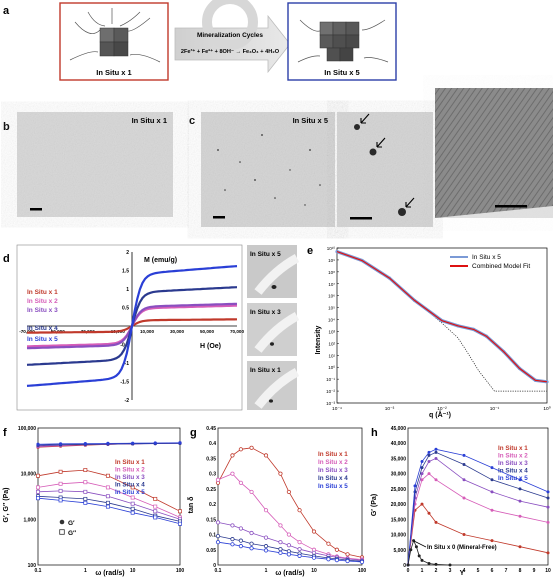 The height and width of the screenshot is (578, 553). What do you see at coordinates (520, 571) in the screenshot?
I see `h-x-tick: 8` at bounding box center [520, 571].